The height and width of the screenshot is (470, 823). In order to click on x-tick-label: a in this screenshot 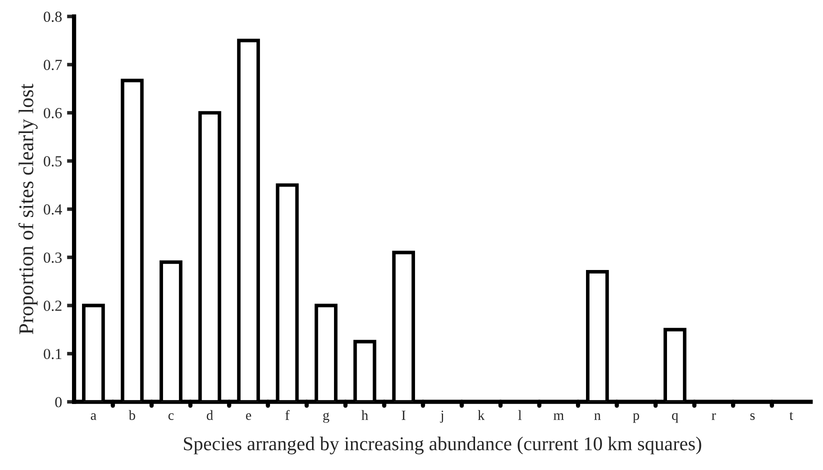, I will do `click(93, 416)`.